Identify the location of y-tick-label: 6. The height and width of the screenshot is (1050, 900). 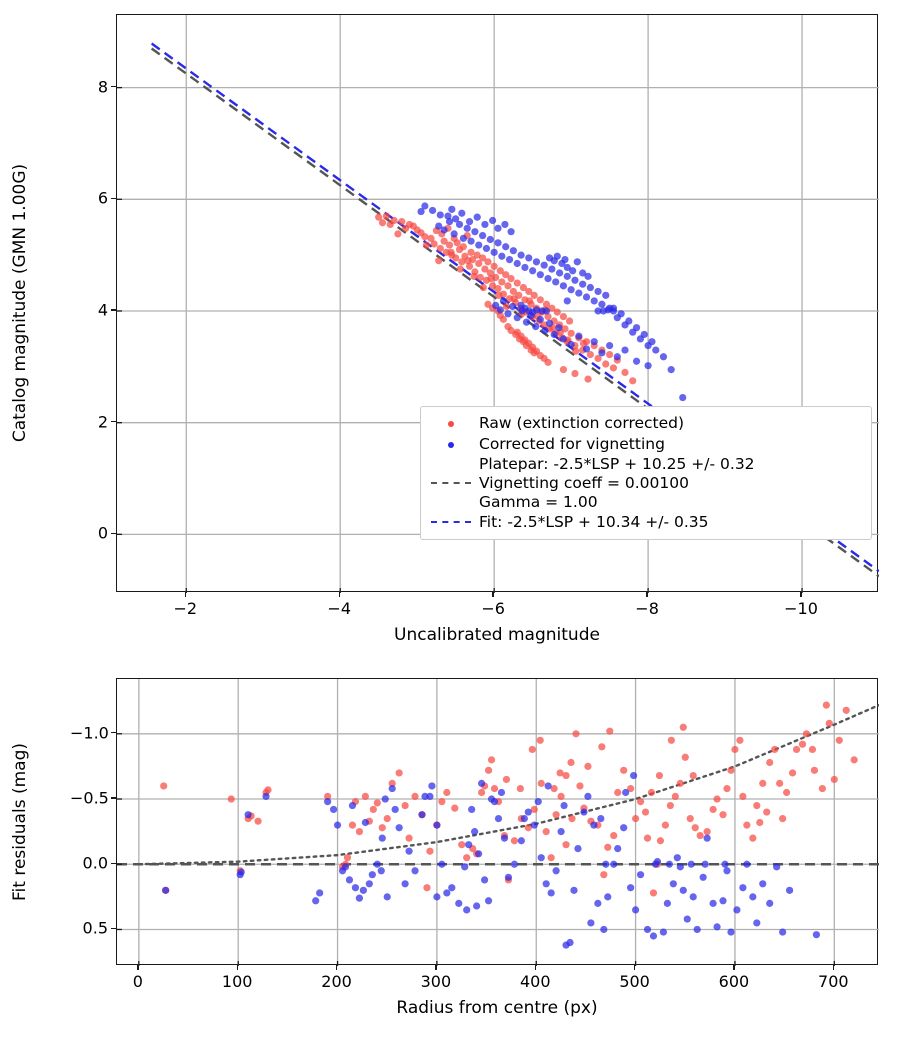
(102, 198).